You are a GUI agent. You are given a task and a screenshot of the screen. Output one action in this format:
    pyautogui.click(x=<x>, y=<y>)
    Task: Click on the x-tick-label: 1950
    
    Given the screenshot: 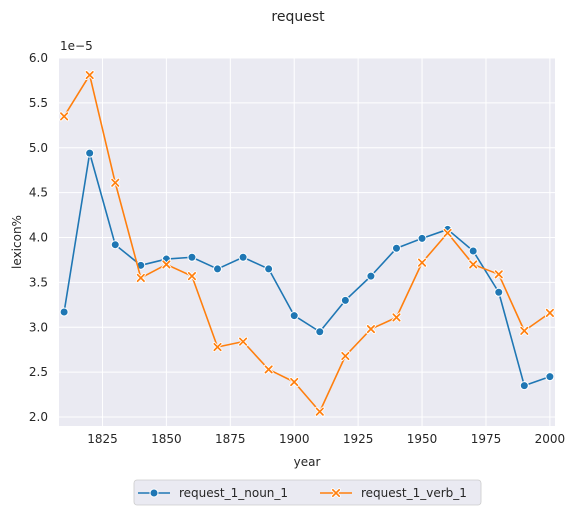 What is the action you would take?
    pyautogui.click(x=422, y=439)
    